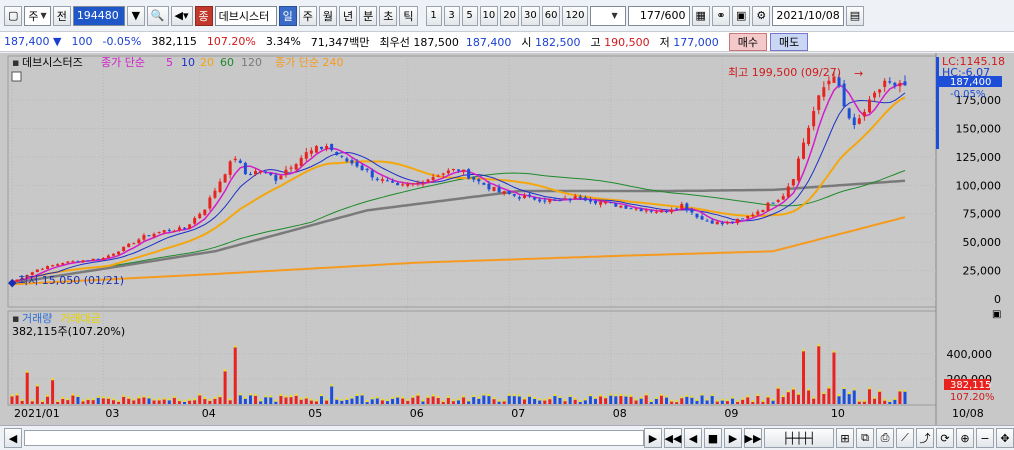 The width and height of the screenshot is (1014, 450). What do you see at coordinates (658, 15) in the screenshot?
I see `range-field: 177/600` at bounding box center [658, 15].